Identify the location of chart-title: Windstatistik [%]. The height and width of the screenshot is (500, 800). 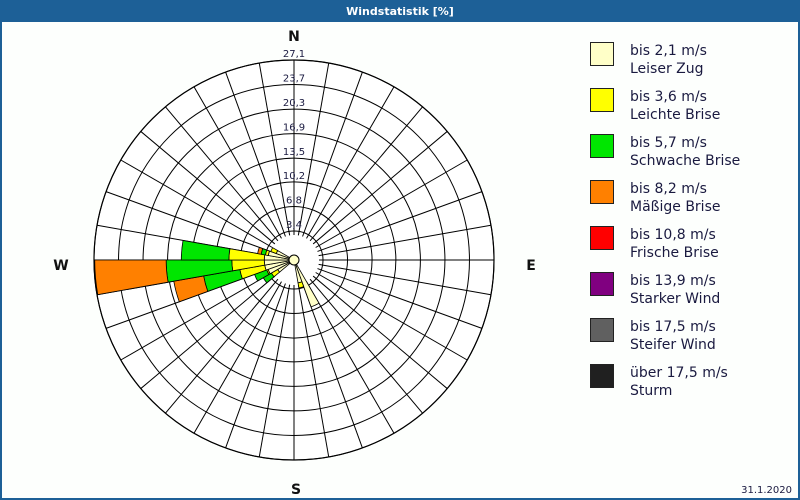
(400, 12).